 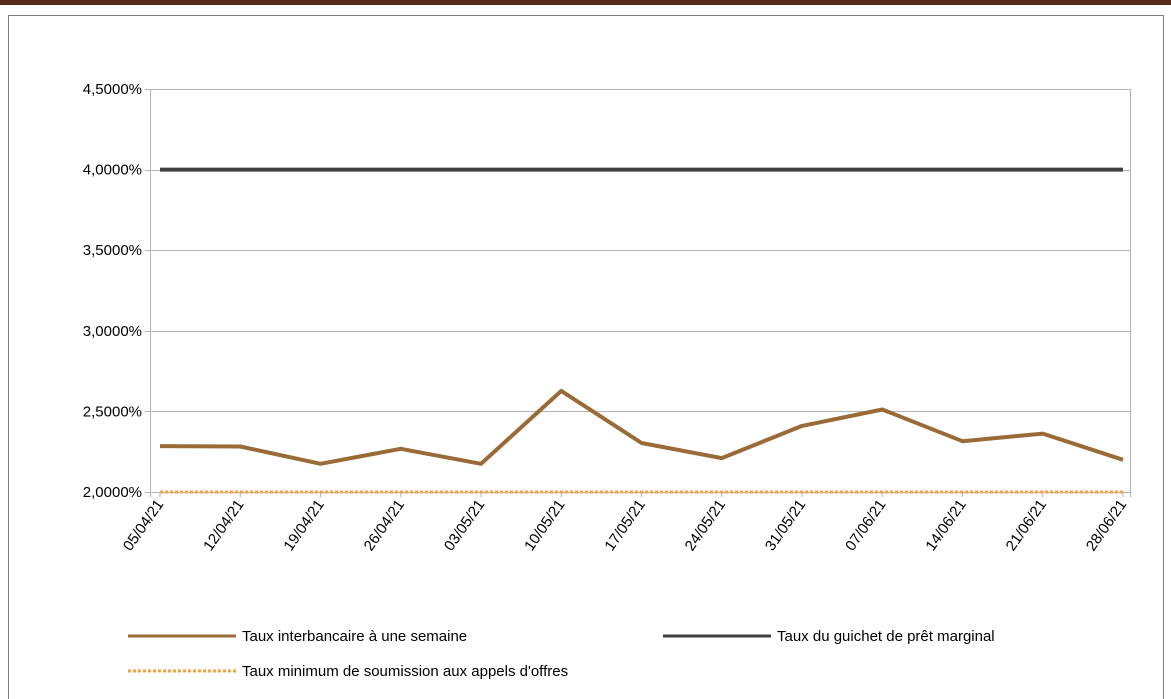 I want to click on x-tick-label: 07/06/21, so click(x=865, y=526).